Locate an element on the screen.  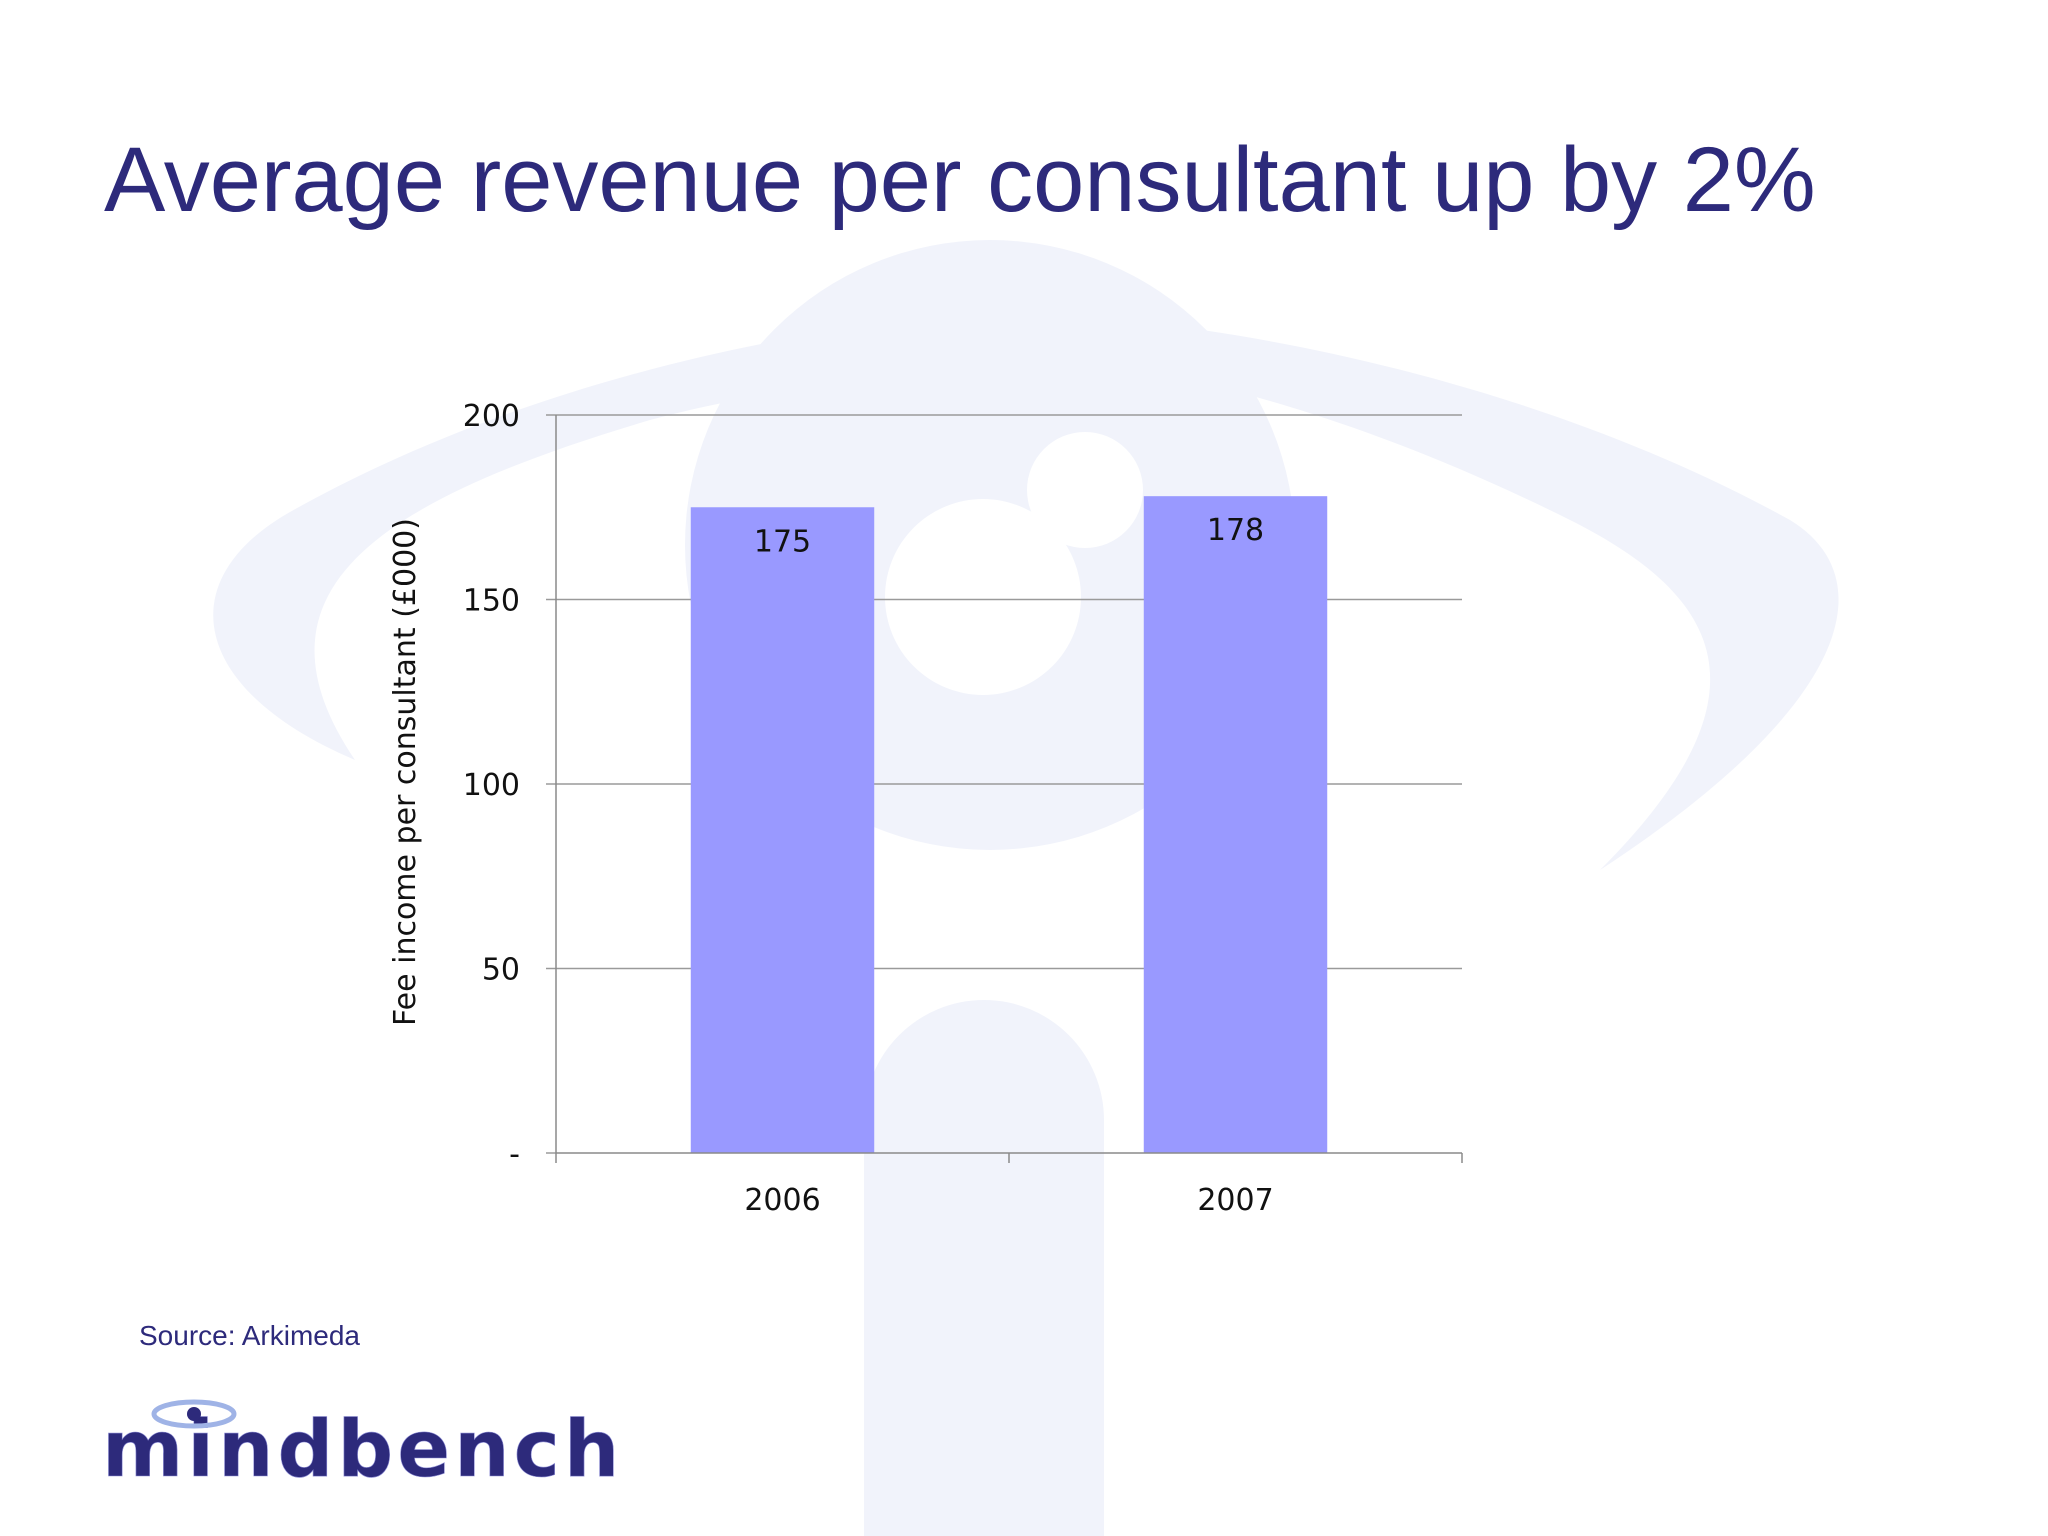
y-axis-label: Fee income per consultant (£000) is located at coordinates (405, 772).